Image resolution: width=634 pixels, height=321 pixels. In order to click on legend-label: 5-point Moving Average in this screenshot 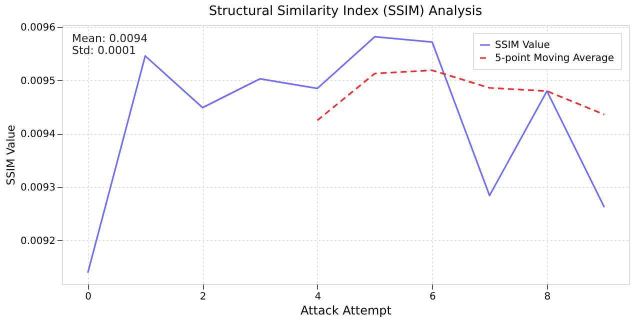, I will do `click(554, 58)`.